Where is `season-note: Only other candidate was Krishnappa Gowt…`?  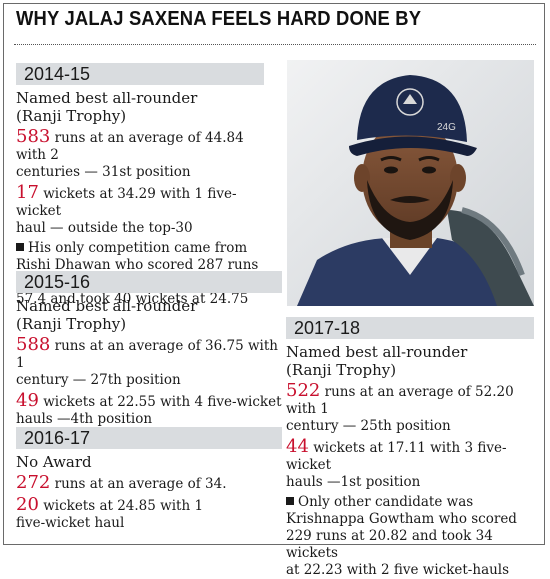
season-note: Only other candidate was Krishnappa Gowt… is located at coordinates (401, 536).